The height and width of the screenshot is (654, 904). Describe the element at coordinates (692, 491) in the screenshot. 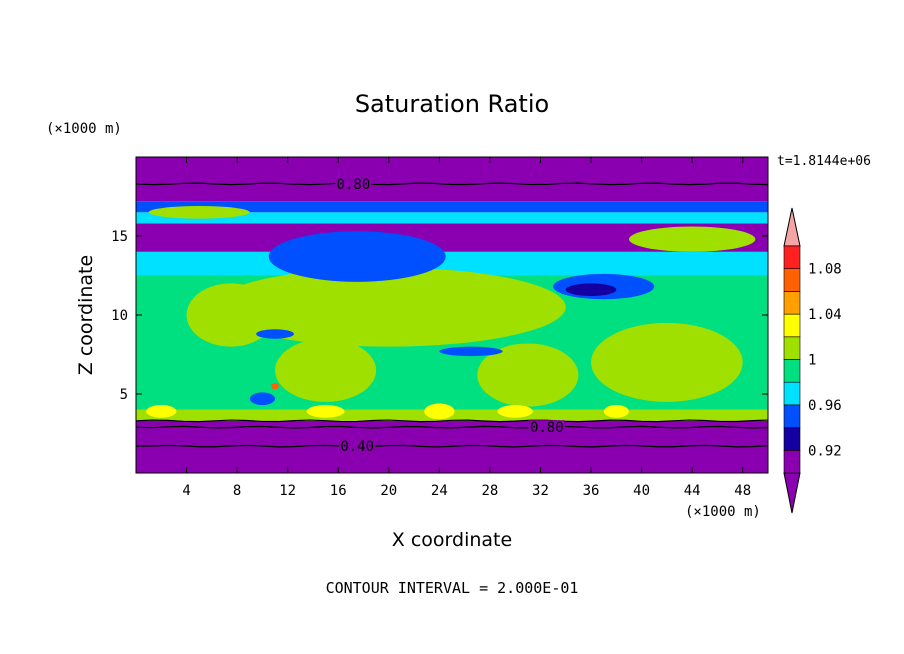

I see `x-tick-label: 44` at that location.